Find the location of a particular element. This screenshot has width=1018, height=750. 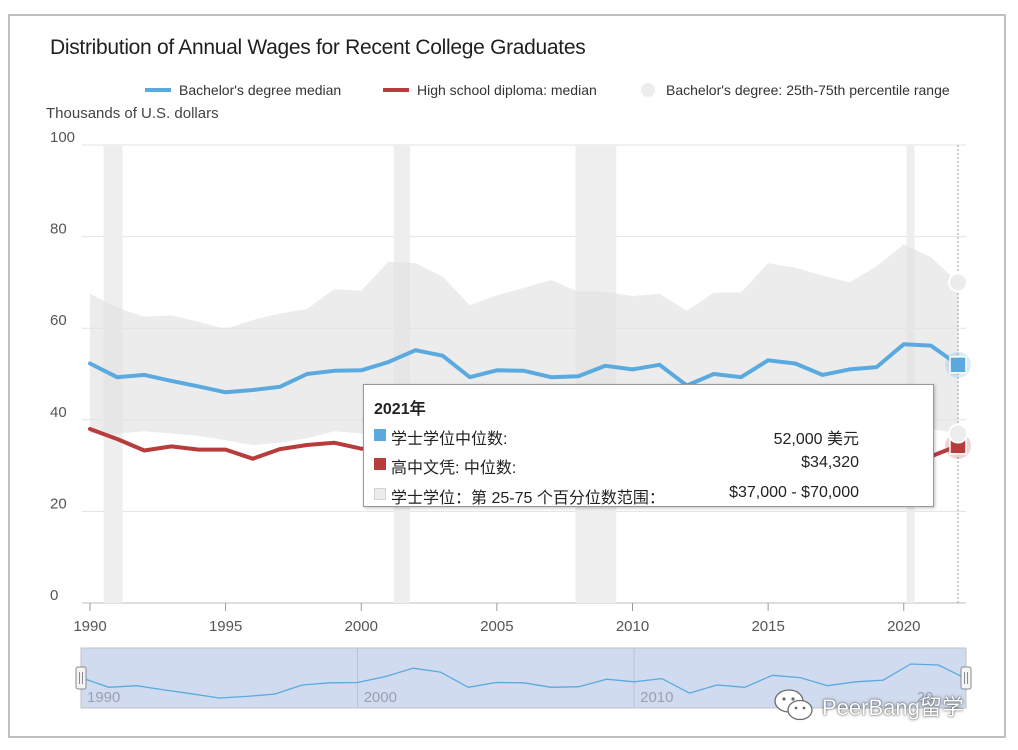

x-tick-2005: 2005 is located at coordinates (496, 626).